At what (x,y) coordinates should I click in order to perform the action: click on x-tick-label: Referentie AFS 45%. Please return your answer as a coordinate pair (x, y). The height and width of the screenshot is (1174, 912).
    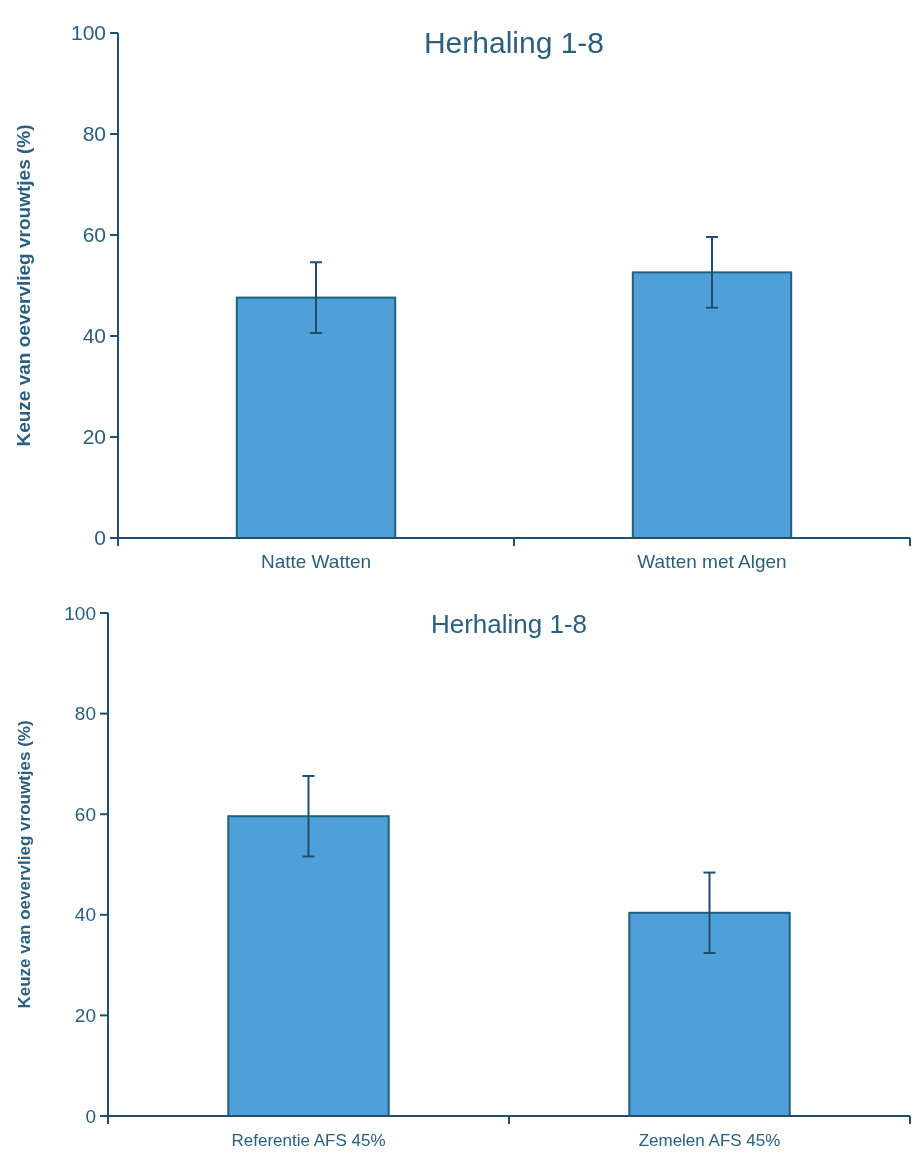
    Looking at the image, I should click on (308, 1140).